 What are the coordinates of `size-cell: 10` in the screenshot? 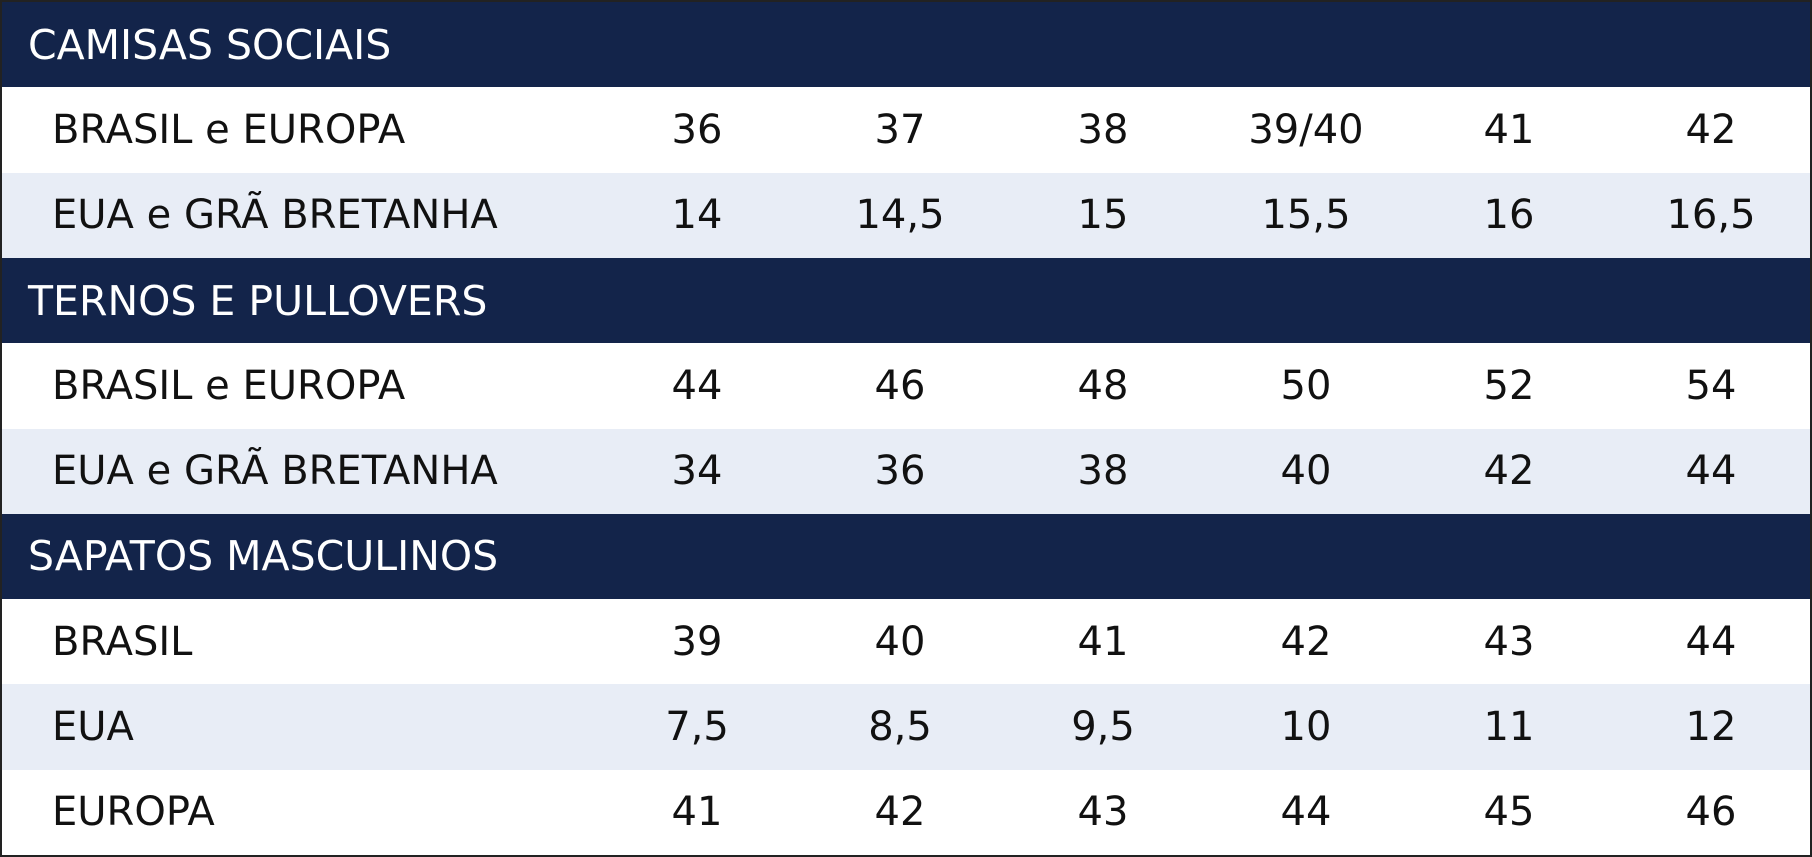 It's located at (1306, 727).